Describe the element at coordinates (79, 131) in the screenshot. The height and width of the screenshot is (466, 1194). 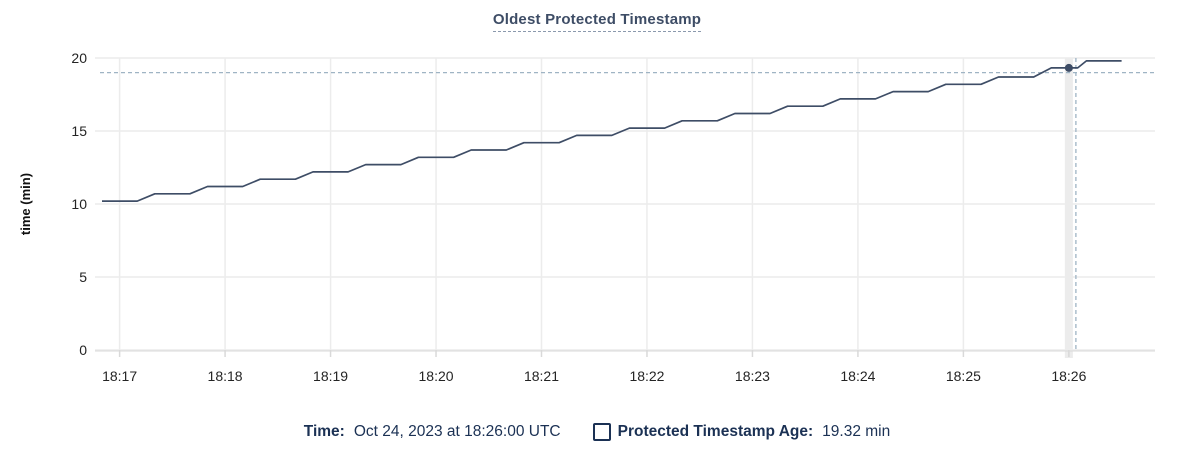
I see `y-tick-label: 15` at that location.